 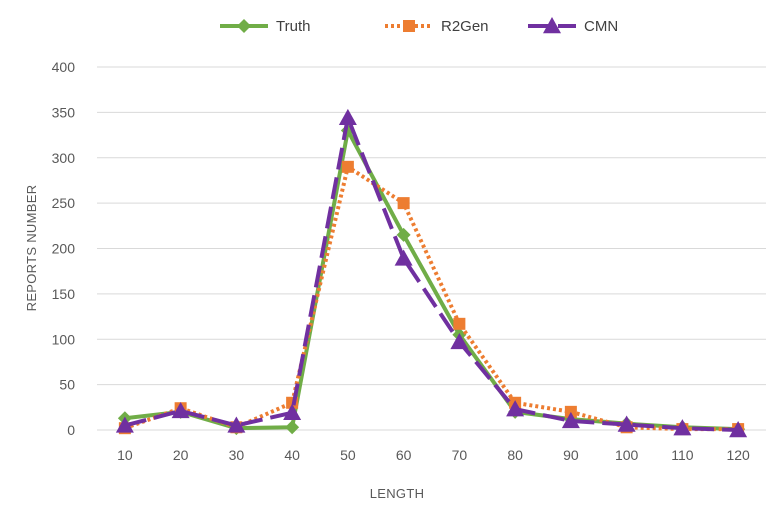 I want to click on y-tick-label: 400, so click(x=64, y=67).